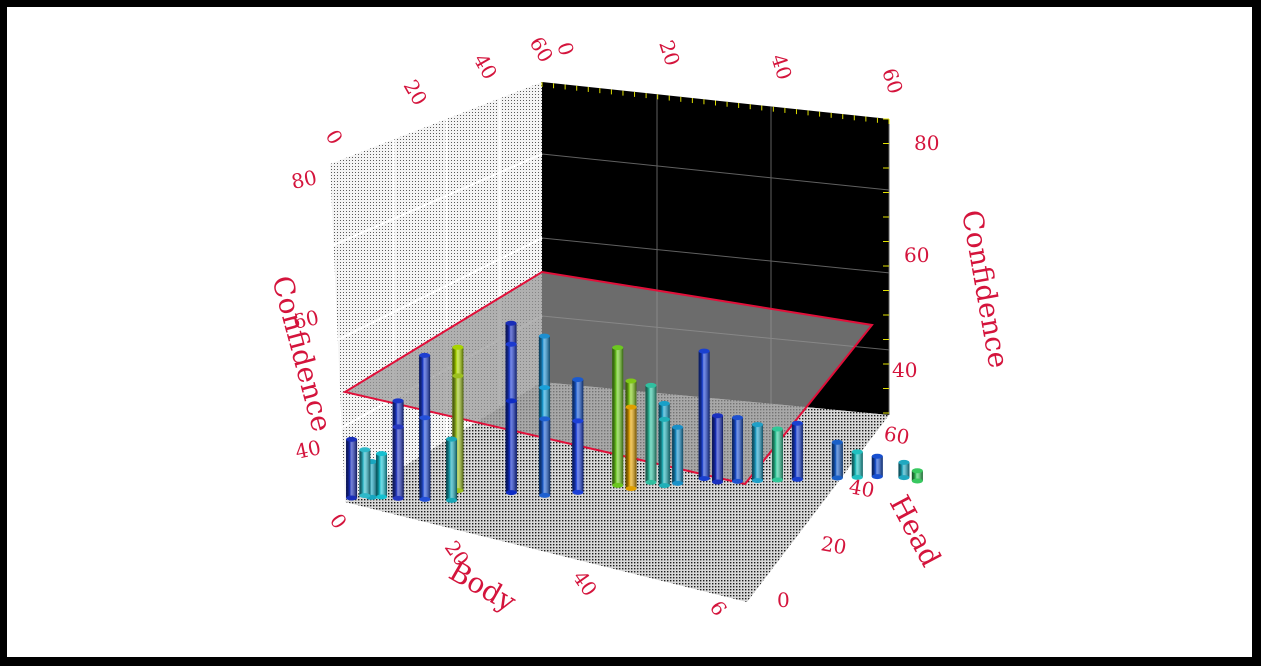 The width and height of the screenshot is (1261, 666). I want to click on z-tick-left-80: 80, so click(304, 179).